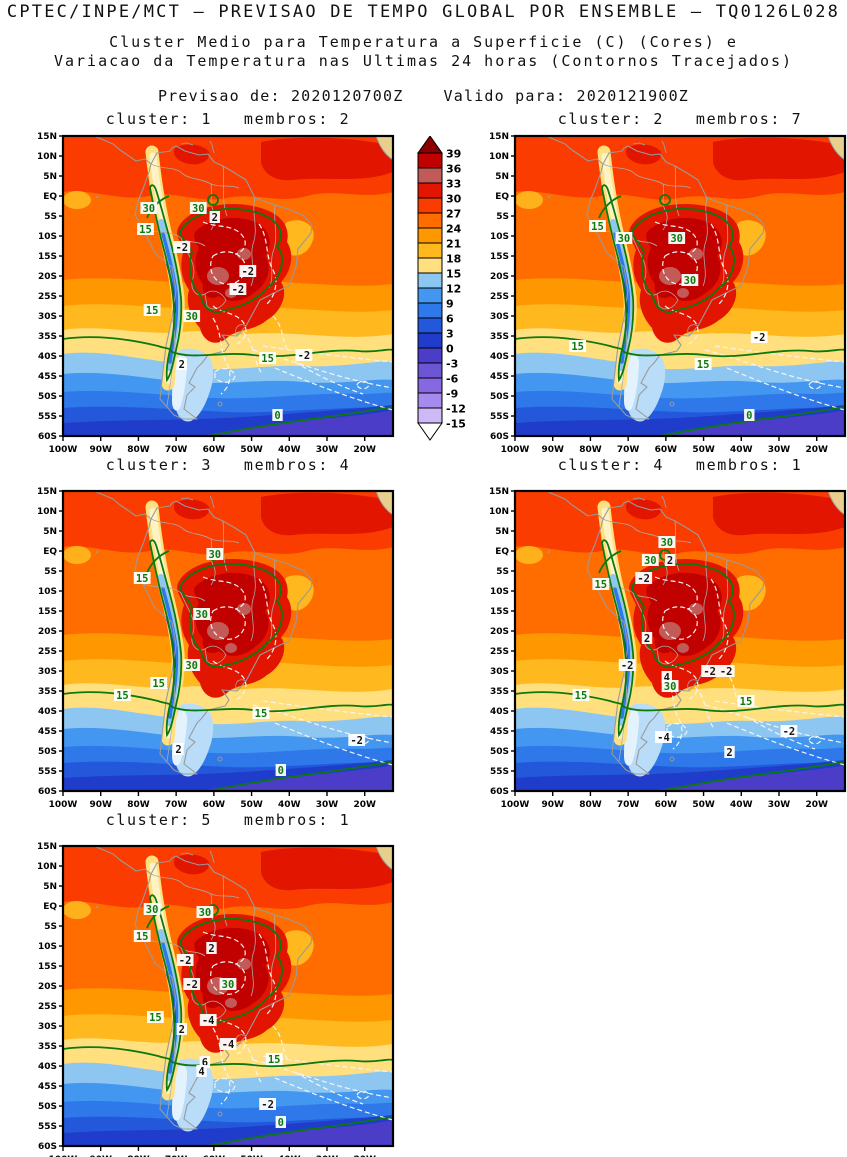  What do you see at coordinates (663, 738) in the screenshot?
I see `svg-text: -4` at bounding box center [663, 738].